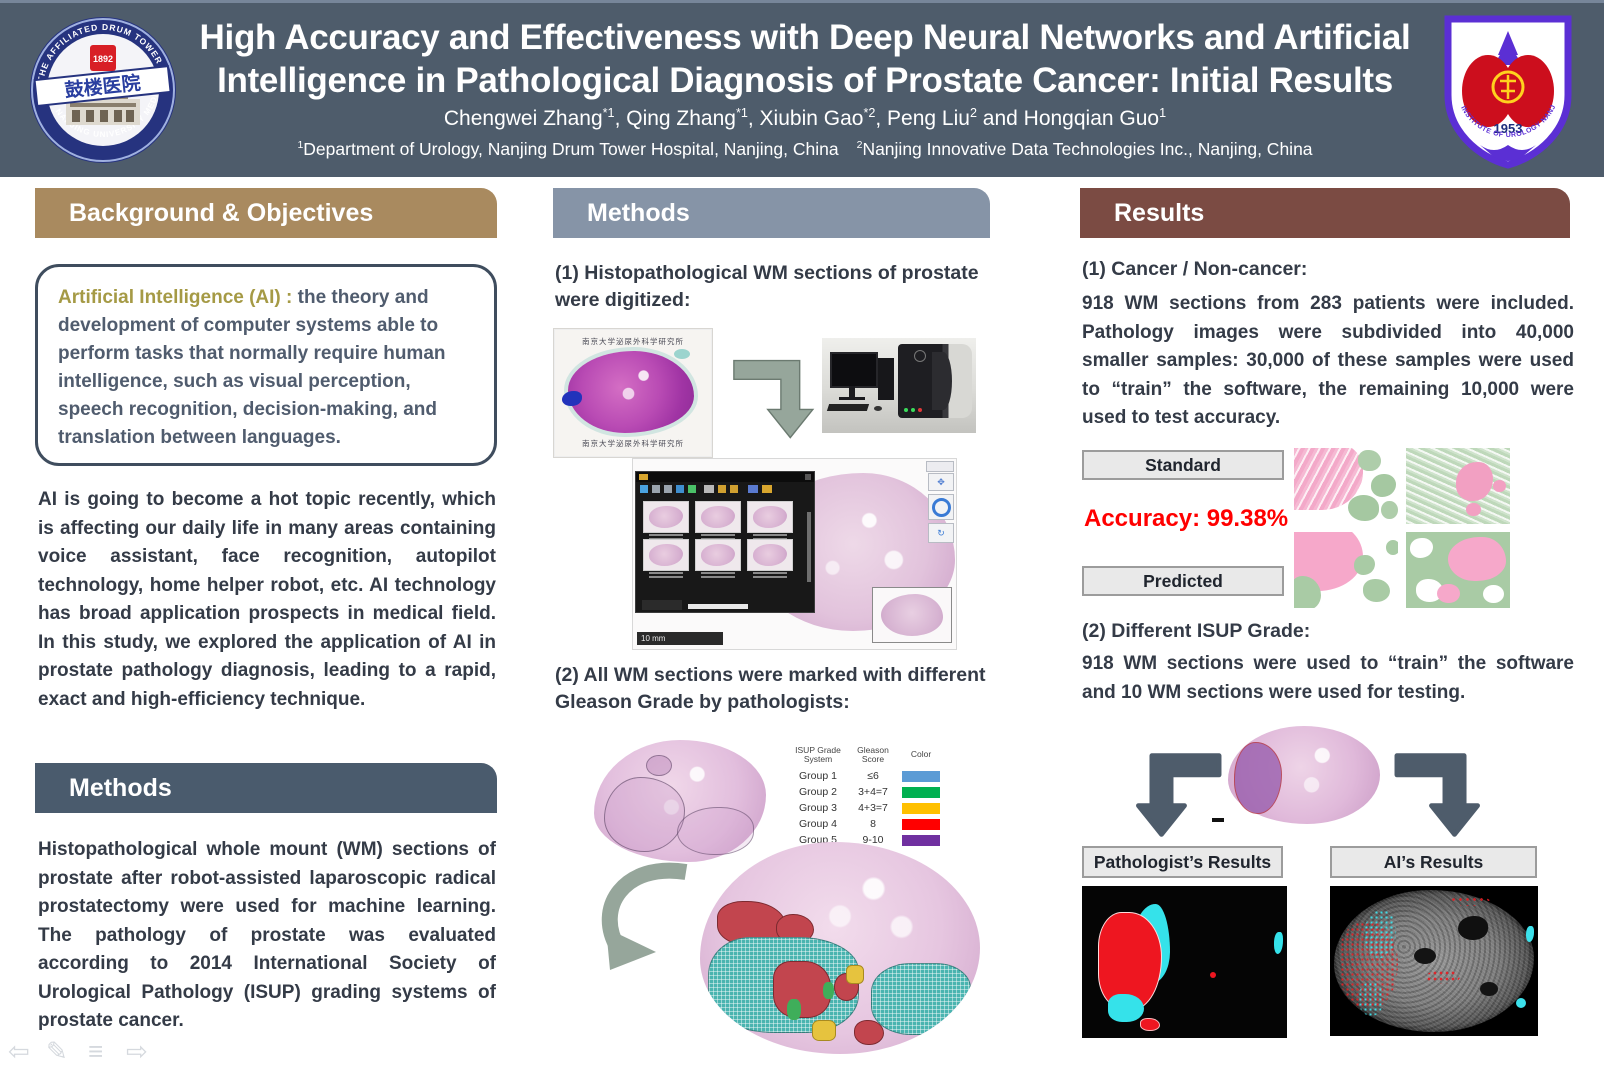 This screenshot has height=1080, width=1604. I want to click on overview-inset, so click(912, 615).